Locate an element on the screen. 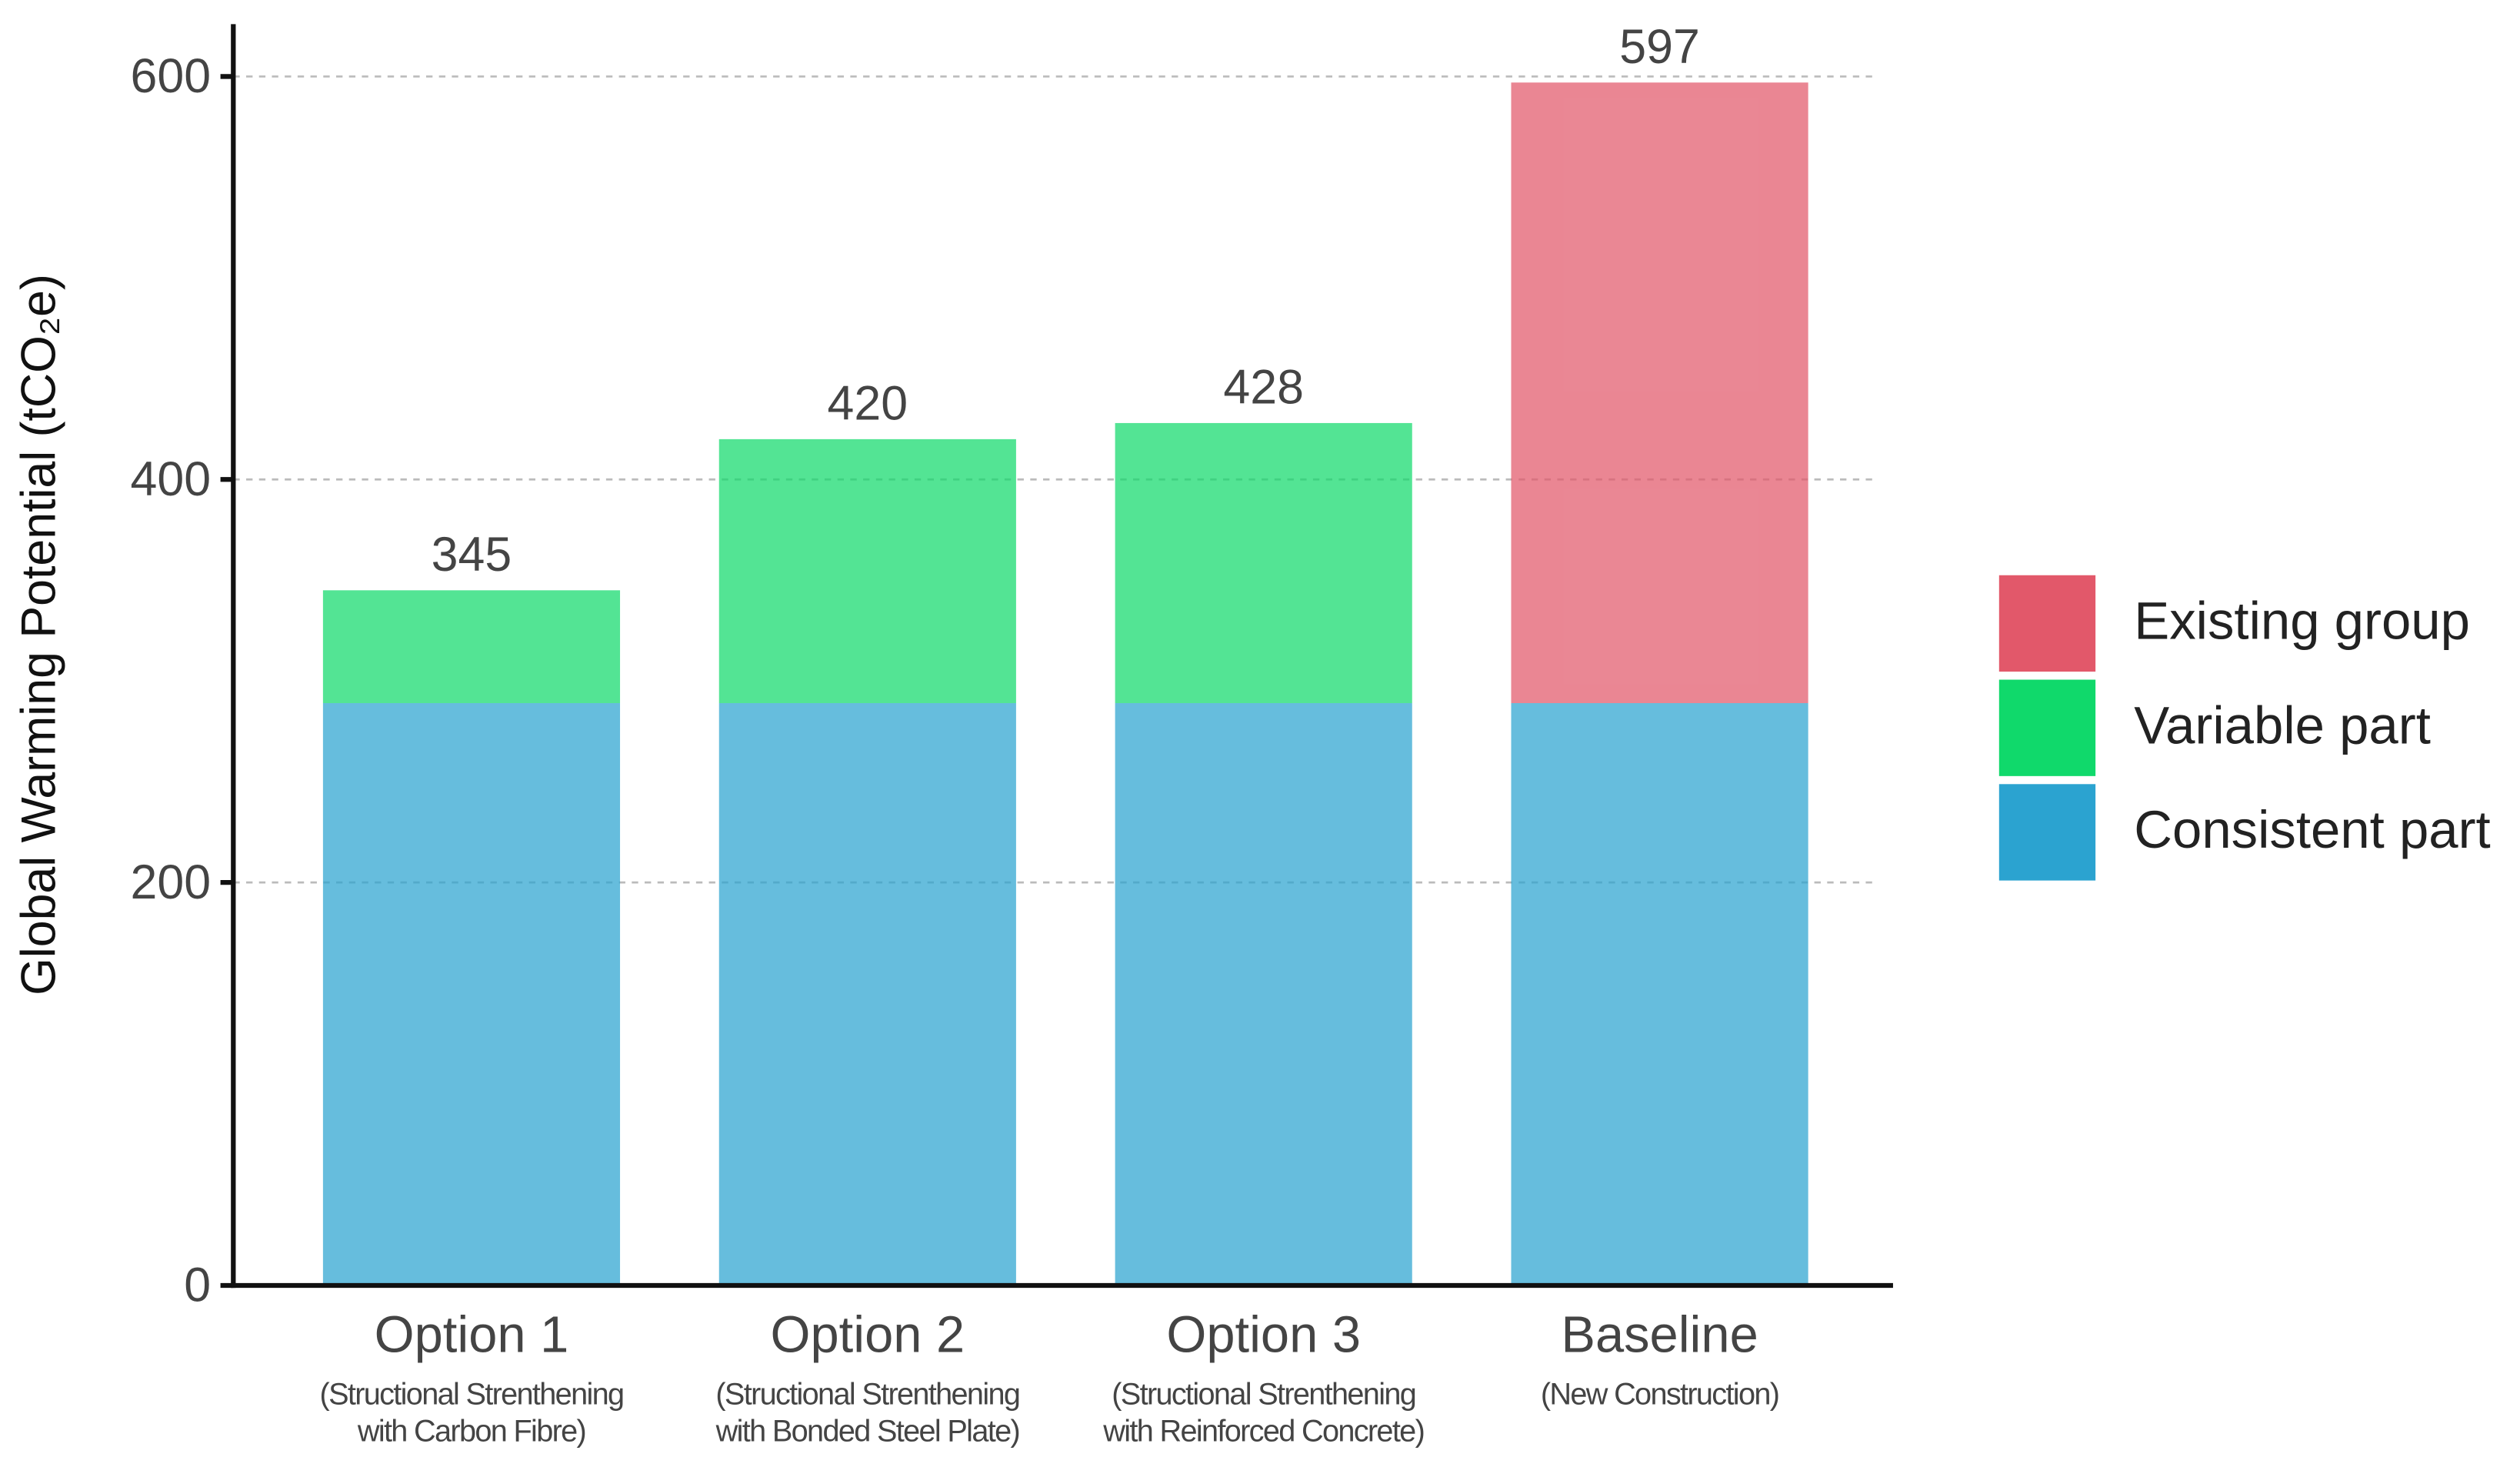  category-note: with Bonded Steel Plate) is located at coordinates (867, 1432).